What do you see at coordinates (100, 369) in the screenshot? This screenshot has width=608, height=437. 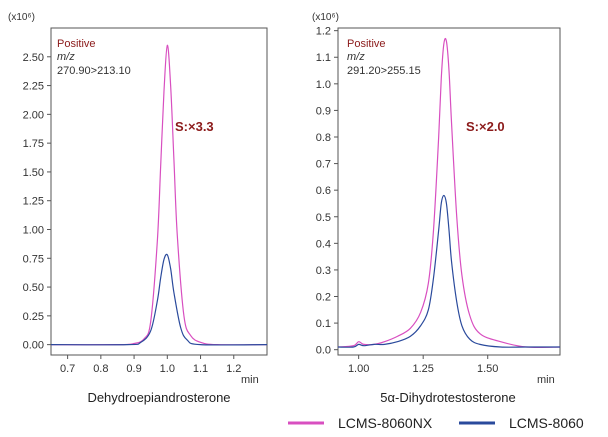 I see `x-tick-label: 0.8` at bounding box center [100, 369].